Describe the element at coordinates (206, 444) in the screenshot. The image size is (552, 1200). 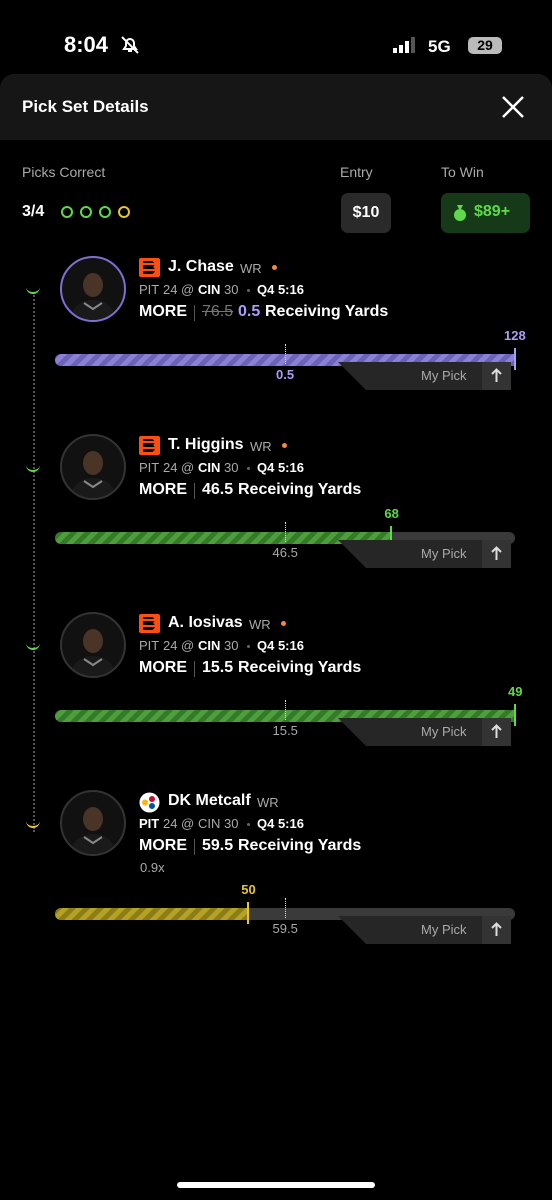
I see `player-name: T. Higgins` at that location.